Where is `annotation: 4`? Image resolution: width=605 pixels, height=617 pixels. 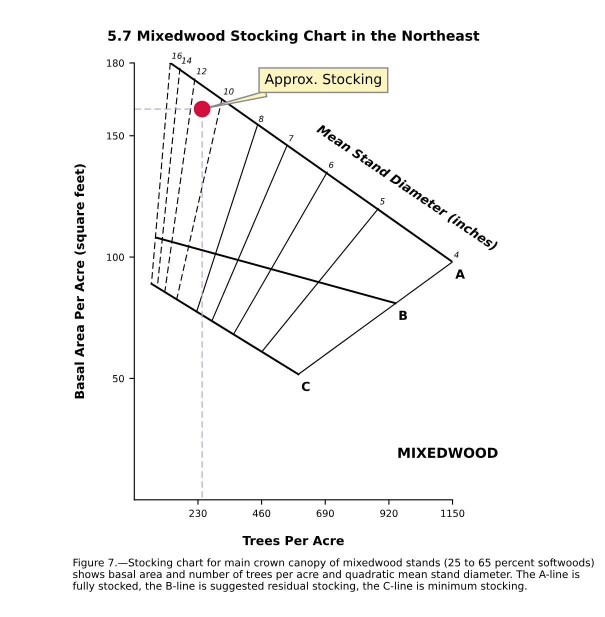
annotation: 4 is located at coordinates (456, 255).